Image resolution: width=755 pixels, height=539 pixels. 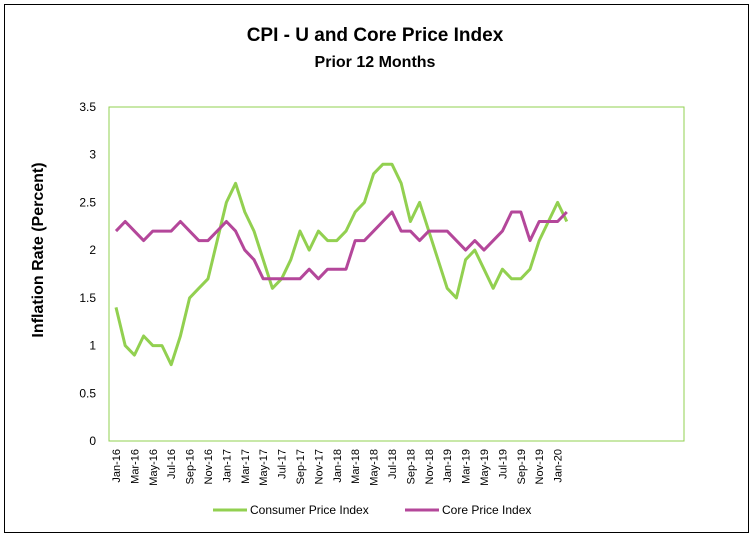 I want to click on x-tick-label: Nov-16, so click(x=209, y=466).